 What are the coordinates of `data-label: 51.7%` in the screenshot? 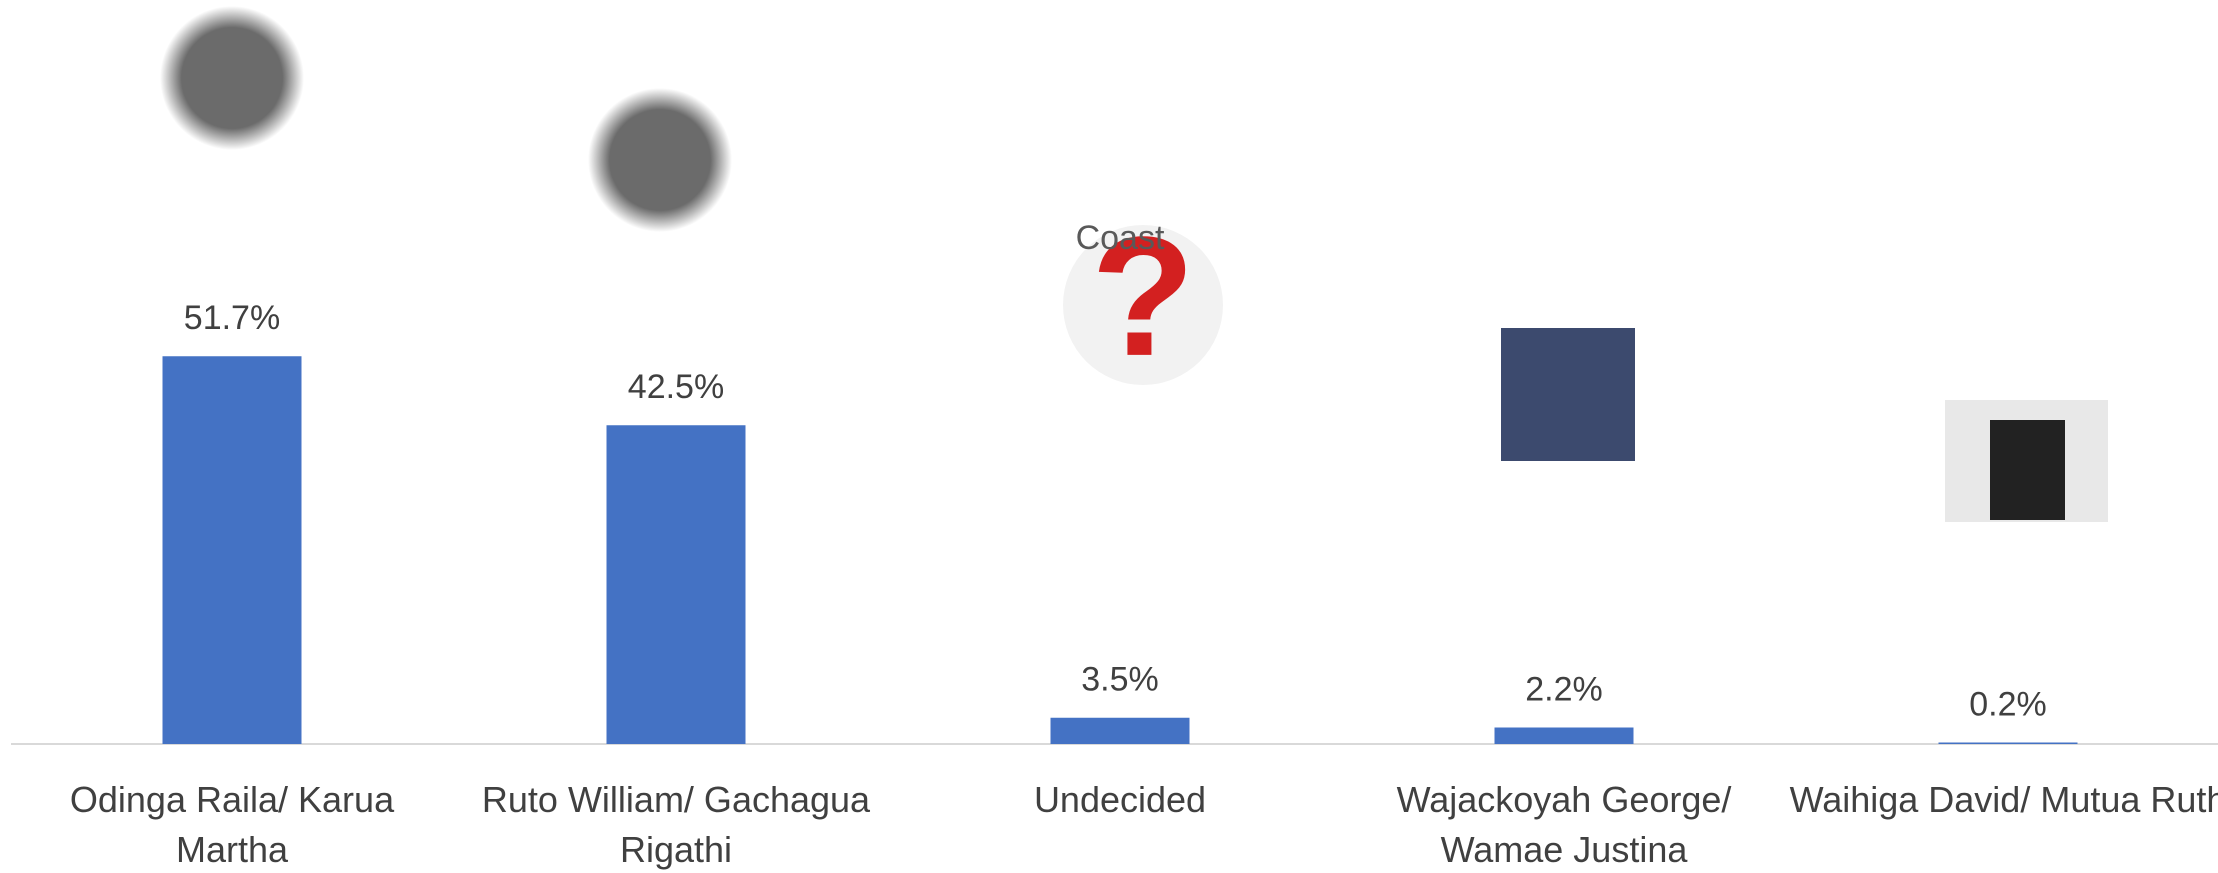 It's located at (232, 318).